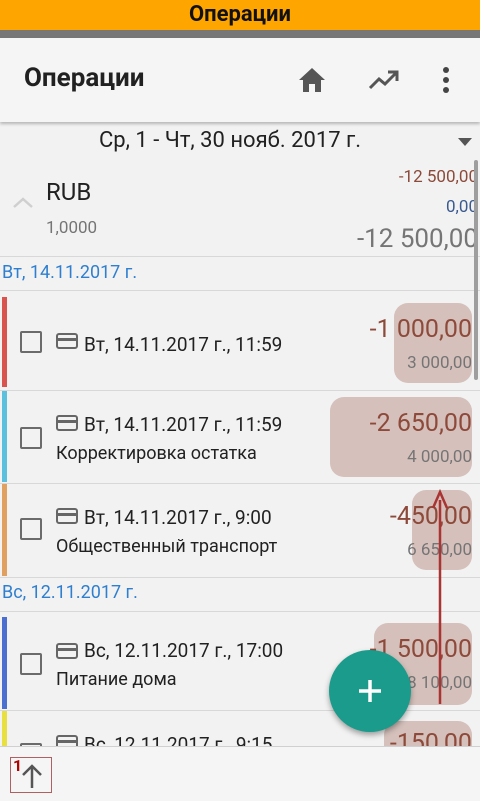 This screenshot has height=801, width=480. What do you see at coordinates (167, 546) in the screenshot?
I see `transaction-category: Общественный транспорт` at bounding box center [167, 546].